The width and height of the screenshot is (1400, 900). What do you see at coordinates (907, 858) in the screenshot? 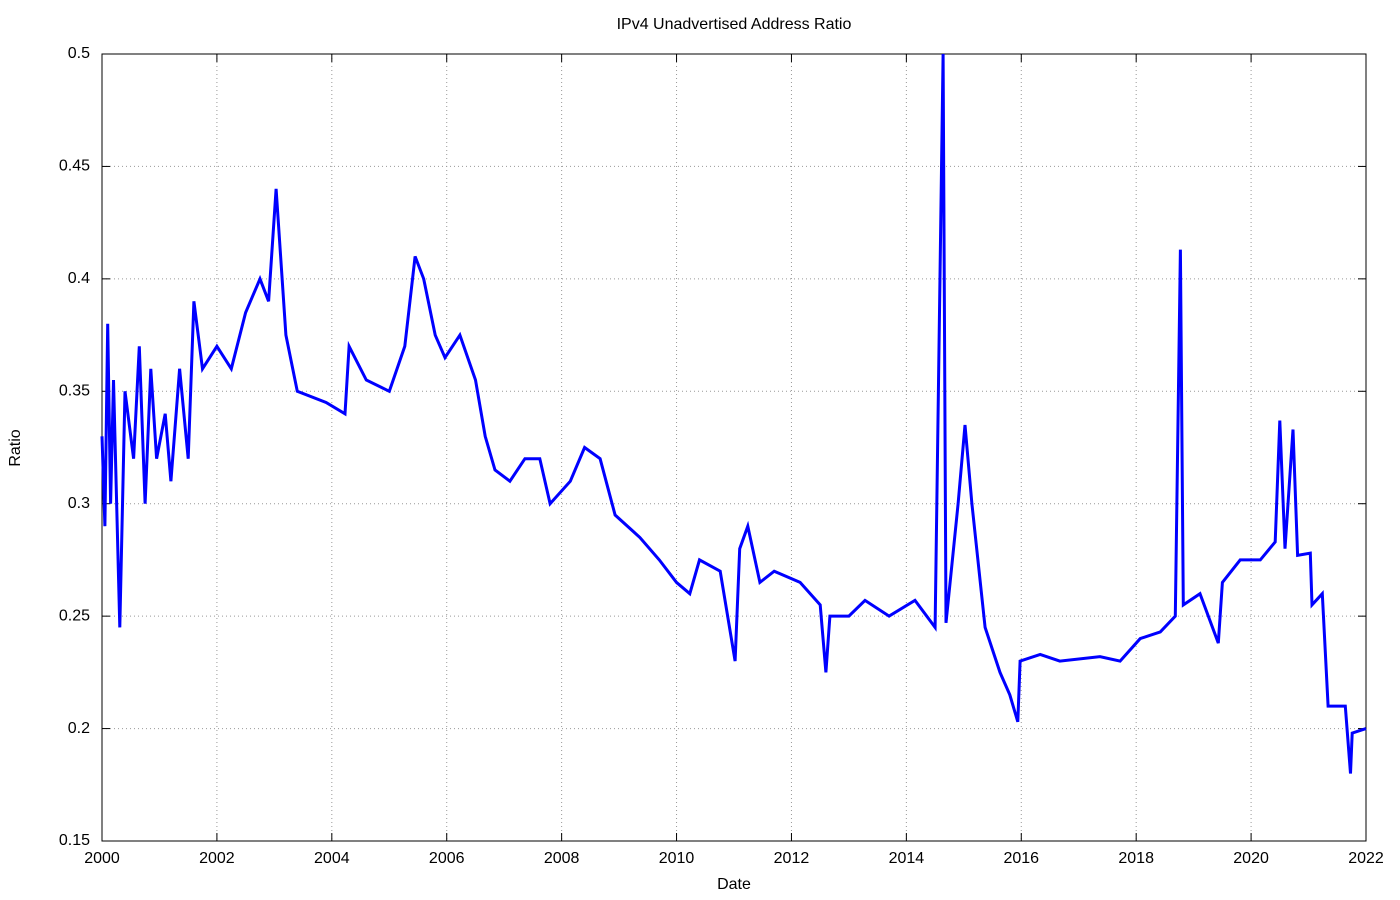
I see `x-tick-label: 2014` at bounding box center [907, 858].